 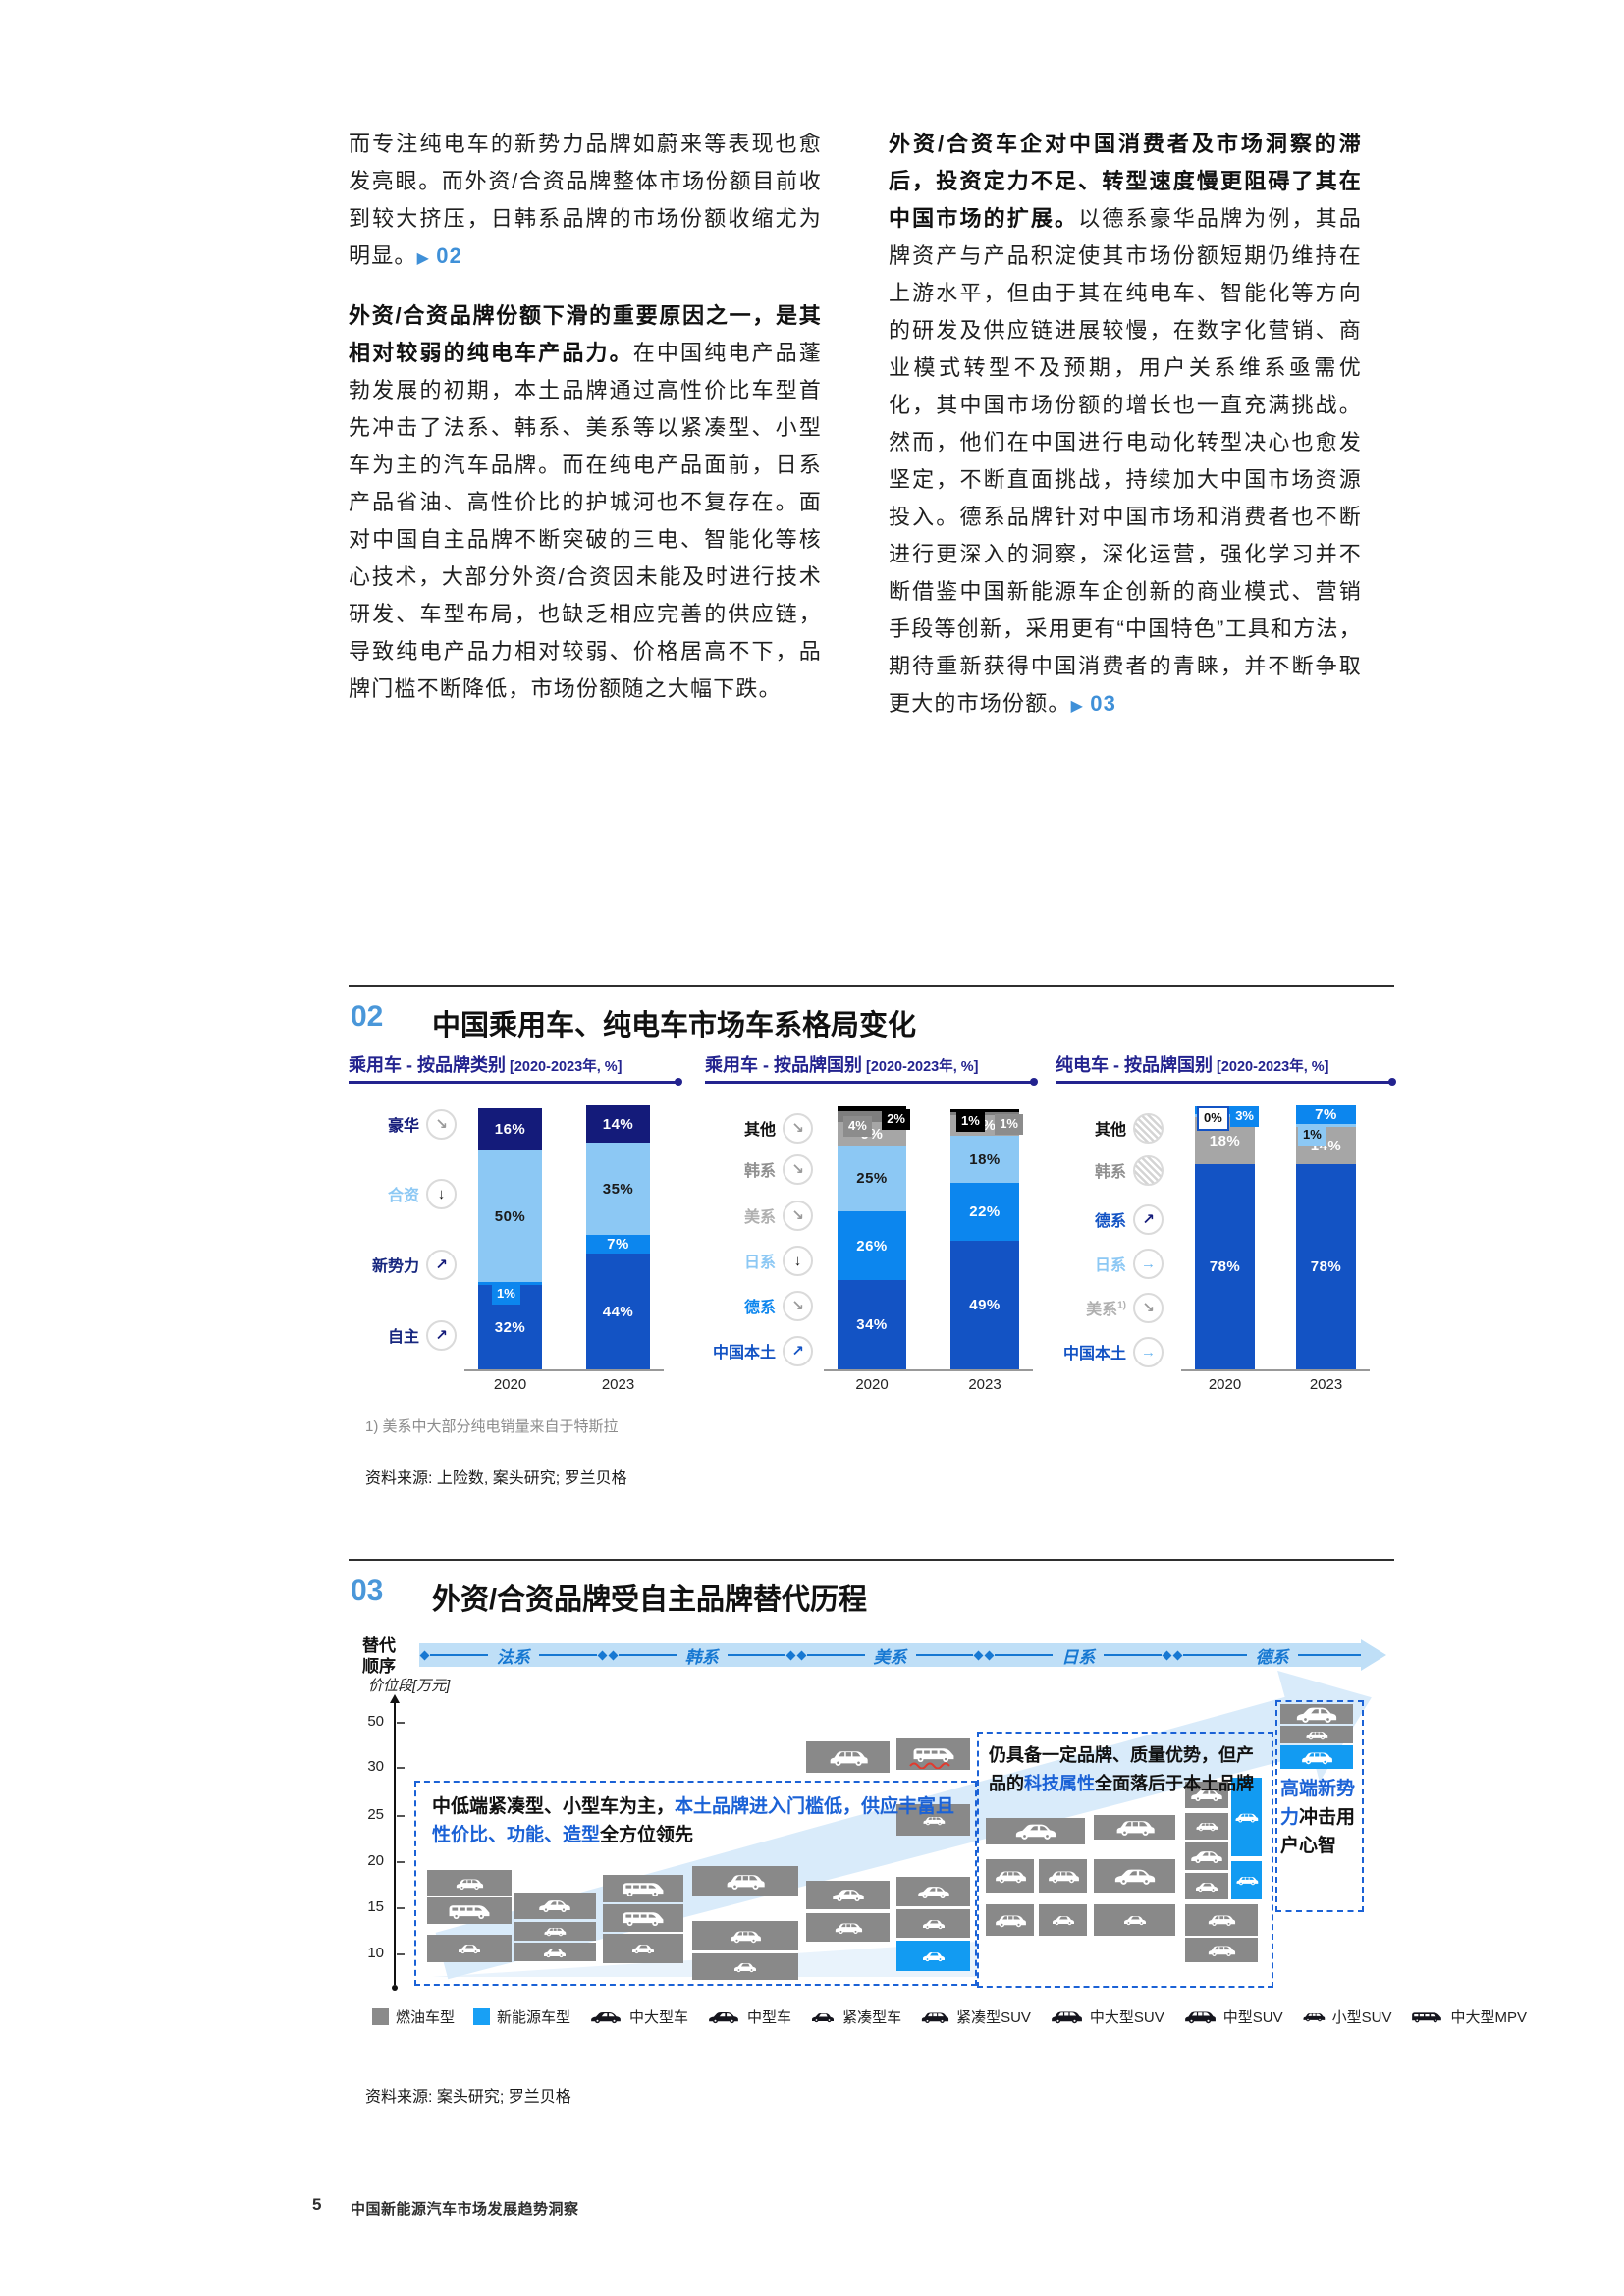 I want to click on legend-row-其他: 其他 ↘, so click(x=763, y=1128).